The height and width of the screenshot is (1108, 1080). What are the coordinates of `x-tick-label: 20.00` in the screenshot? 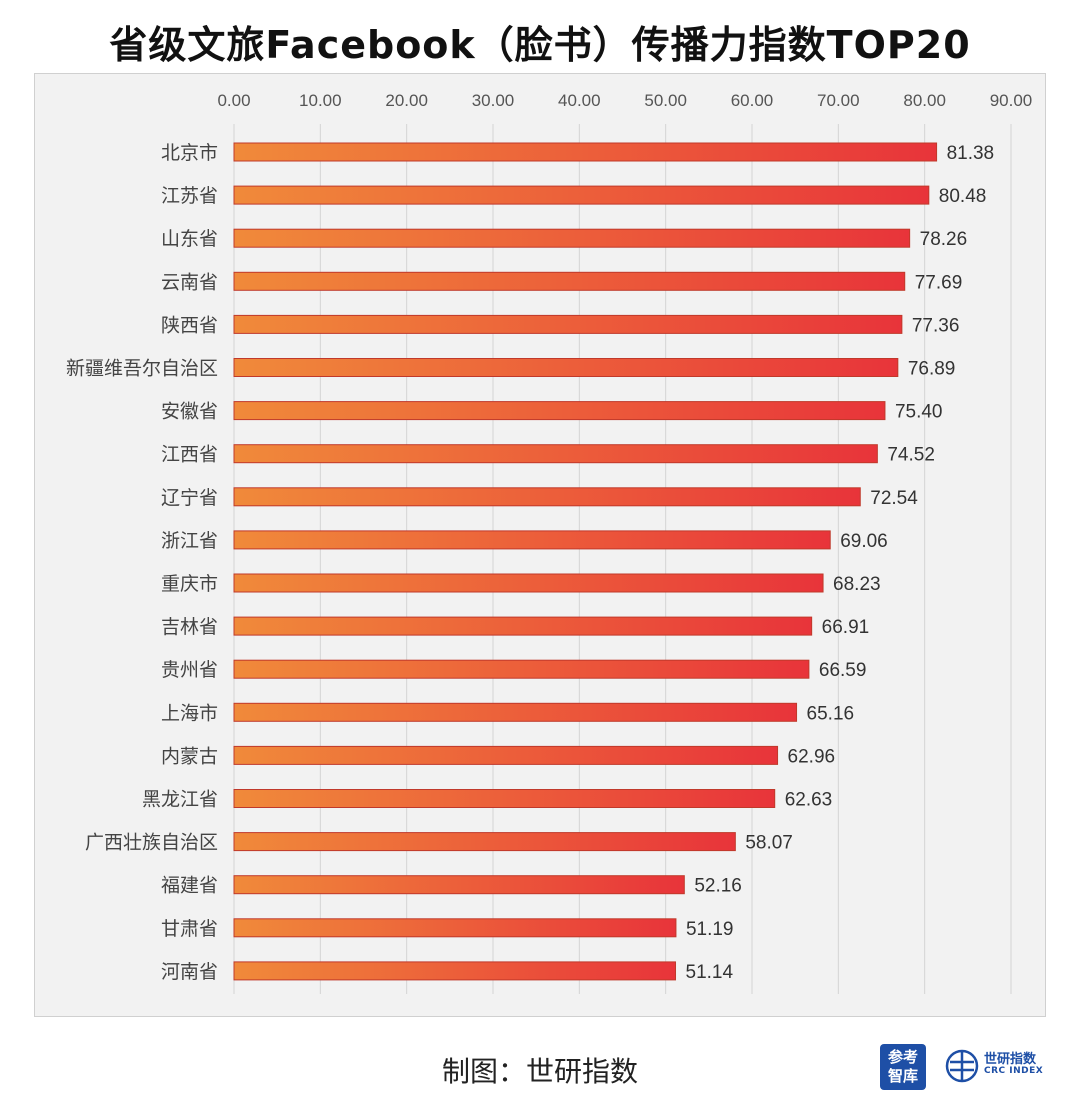 It's located at (406, 100).